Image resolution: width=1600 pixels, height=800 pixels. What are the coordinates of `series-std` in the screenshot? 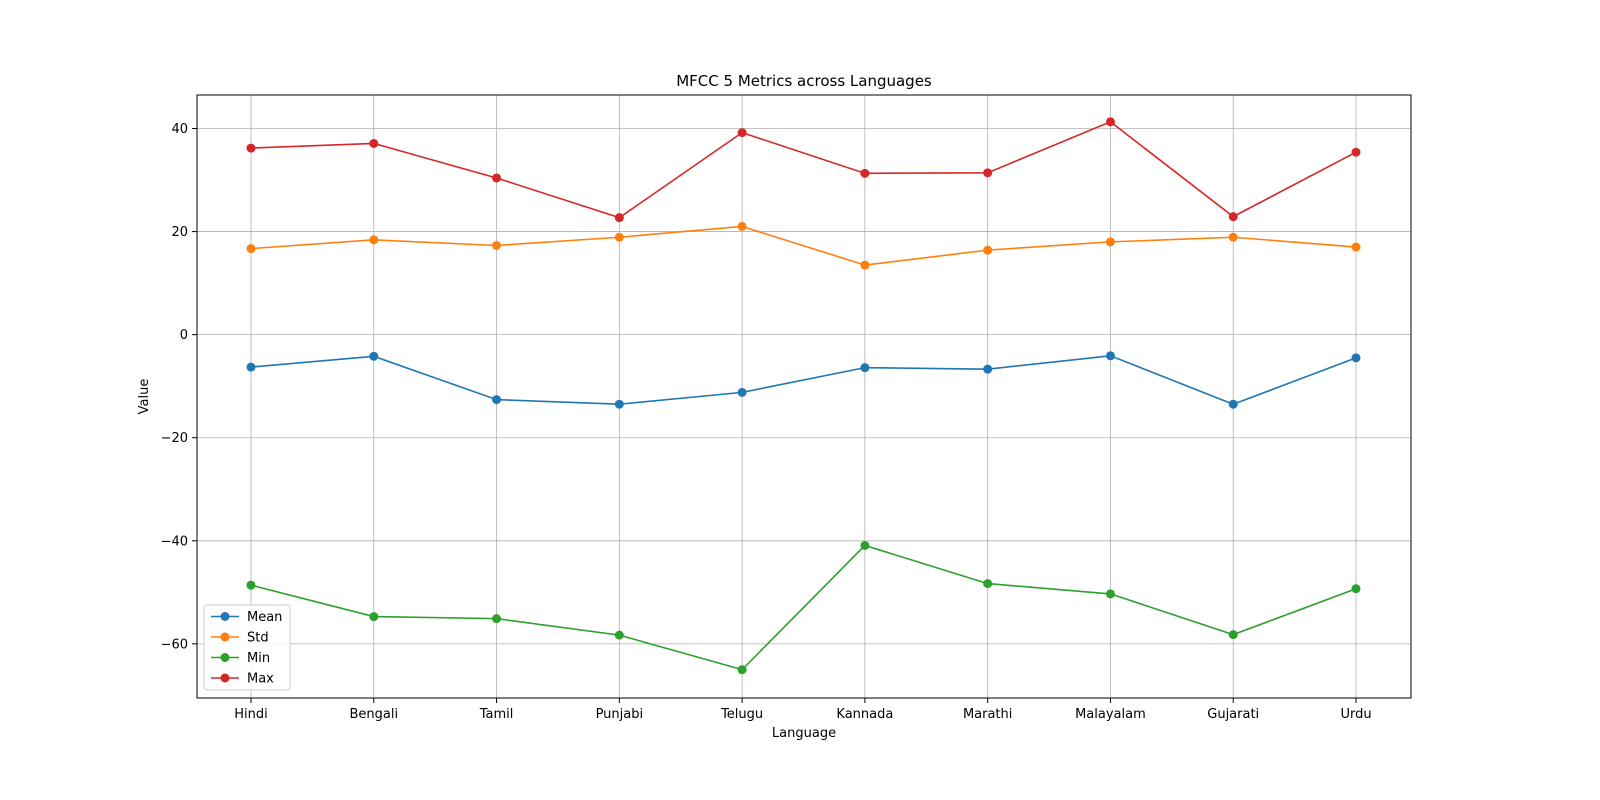 It's located at (803, 245).